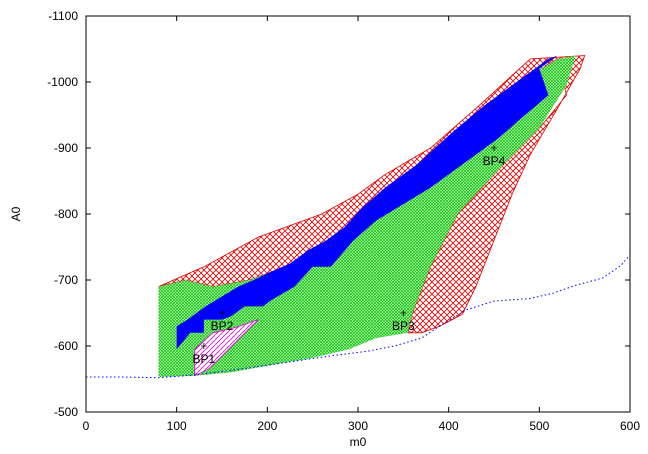 This screenshot has width=648, height=454. Describe the element at coordinates (203, 346) in the screenshot. I see `point-marker-bp1` at that location.